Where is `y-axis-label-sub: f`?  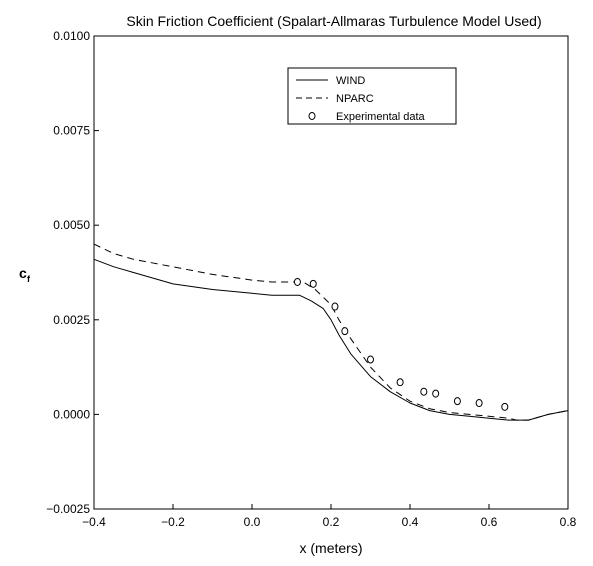
y-axis-label-sub: f is located at coordinates (29, 279).